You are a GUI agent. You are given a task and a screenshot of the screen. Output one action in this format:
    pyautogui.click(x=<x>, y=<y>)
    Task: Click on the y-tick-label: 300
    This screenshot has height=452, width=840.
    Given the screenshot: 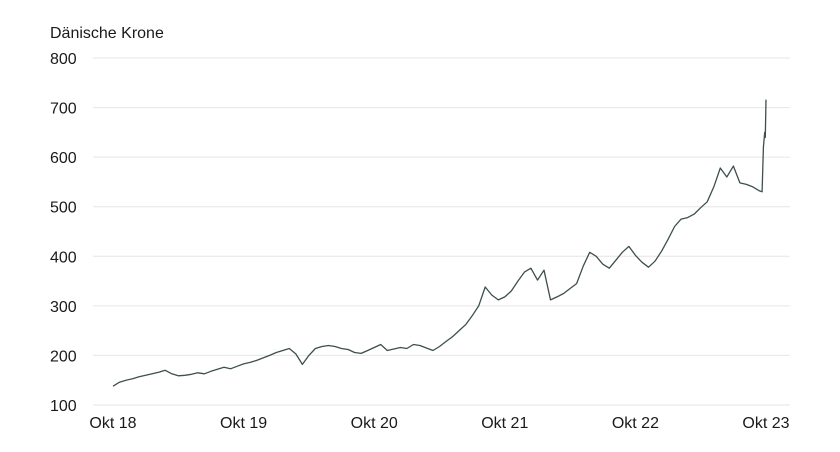 What is the action you would take?
    pyautogui.click(x=63, y=307)
    